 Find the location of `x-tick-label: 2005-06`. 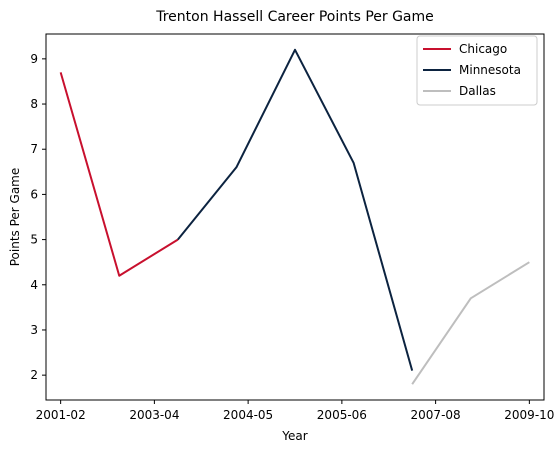

x-tick-label: 2005-06 is located at coordinates (342, 415).